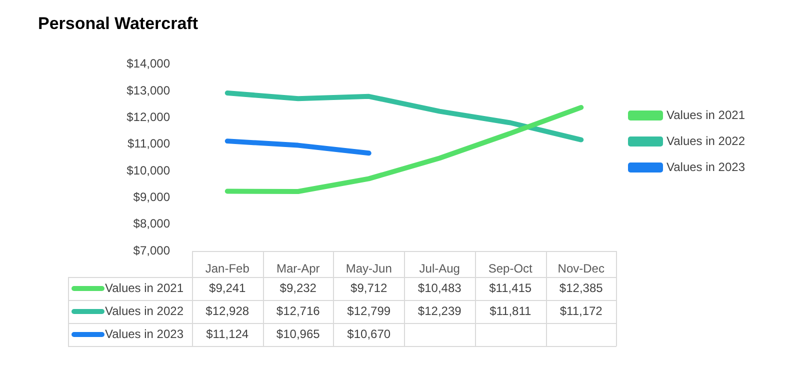  What do you see at coordinates (581, 287) in the screenshot?
I see `data-label: $12,385` at bounding box center [581, 287].